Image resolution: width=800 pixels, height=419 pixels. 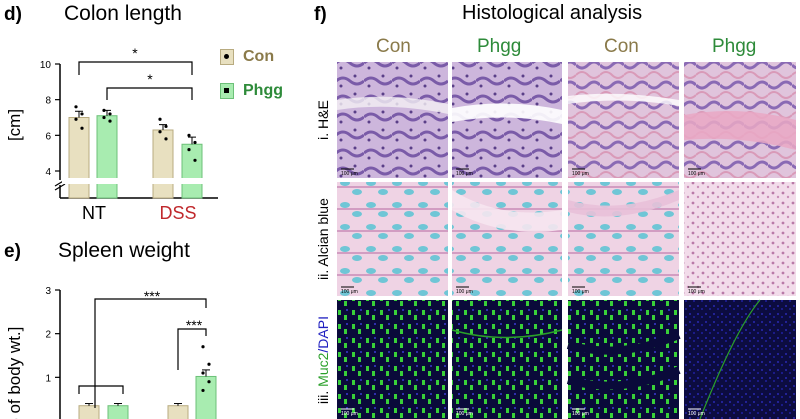 I want to click on legend-con-swatch, so click(x=227, y=57).